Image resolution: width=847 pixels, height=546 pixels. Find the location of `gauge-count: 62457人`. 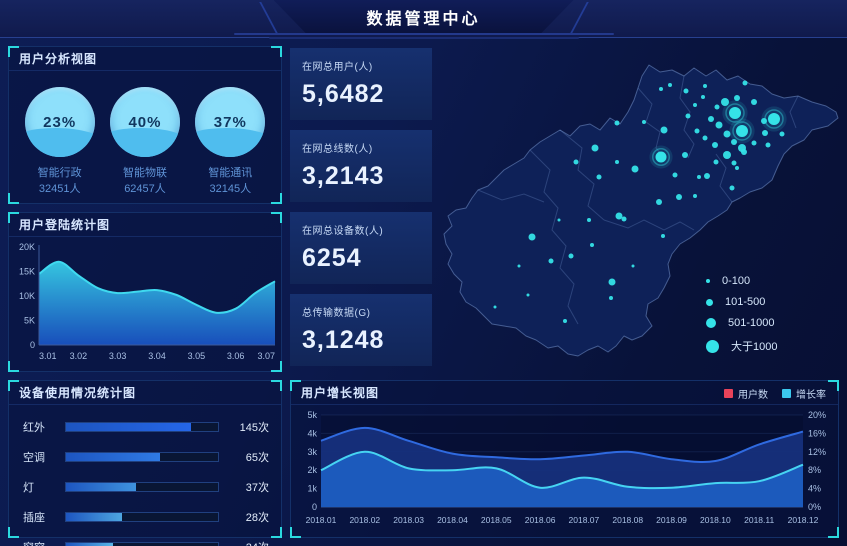

gauge-count: 62457人 is located at coordinates (145, 188).